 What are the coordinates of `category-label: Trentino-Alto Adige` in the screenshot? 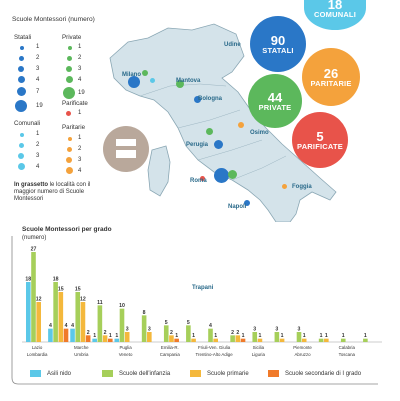 It's located at (214, 354).